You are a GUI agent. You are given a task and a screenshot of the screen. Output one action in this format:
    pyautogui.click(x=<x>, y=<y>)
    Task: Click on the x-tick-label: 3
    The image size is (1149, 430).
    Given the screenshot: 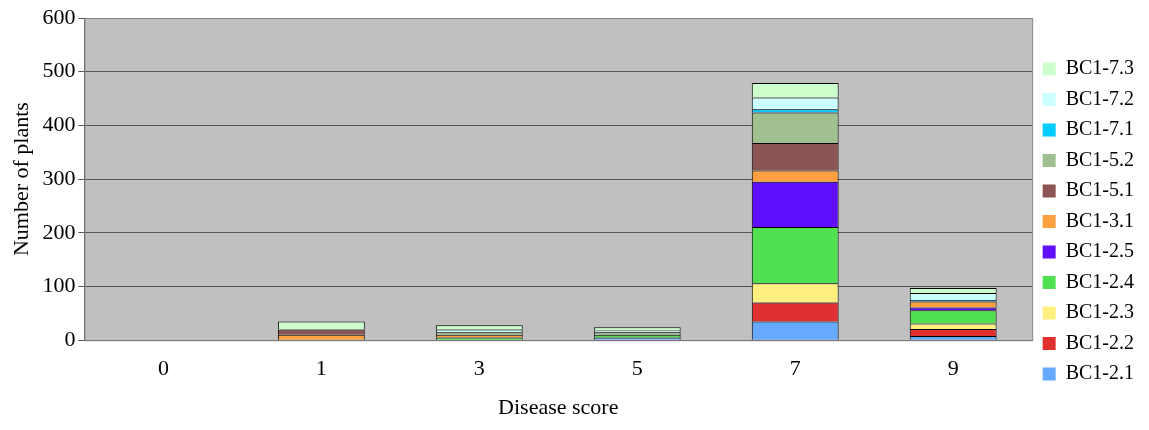 What is the action you would take?
    pyautogui.click(x=479, y=368)
    